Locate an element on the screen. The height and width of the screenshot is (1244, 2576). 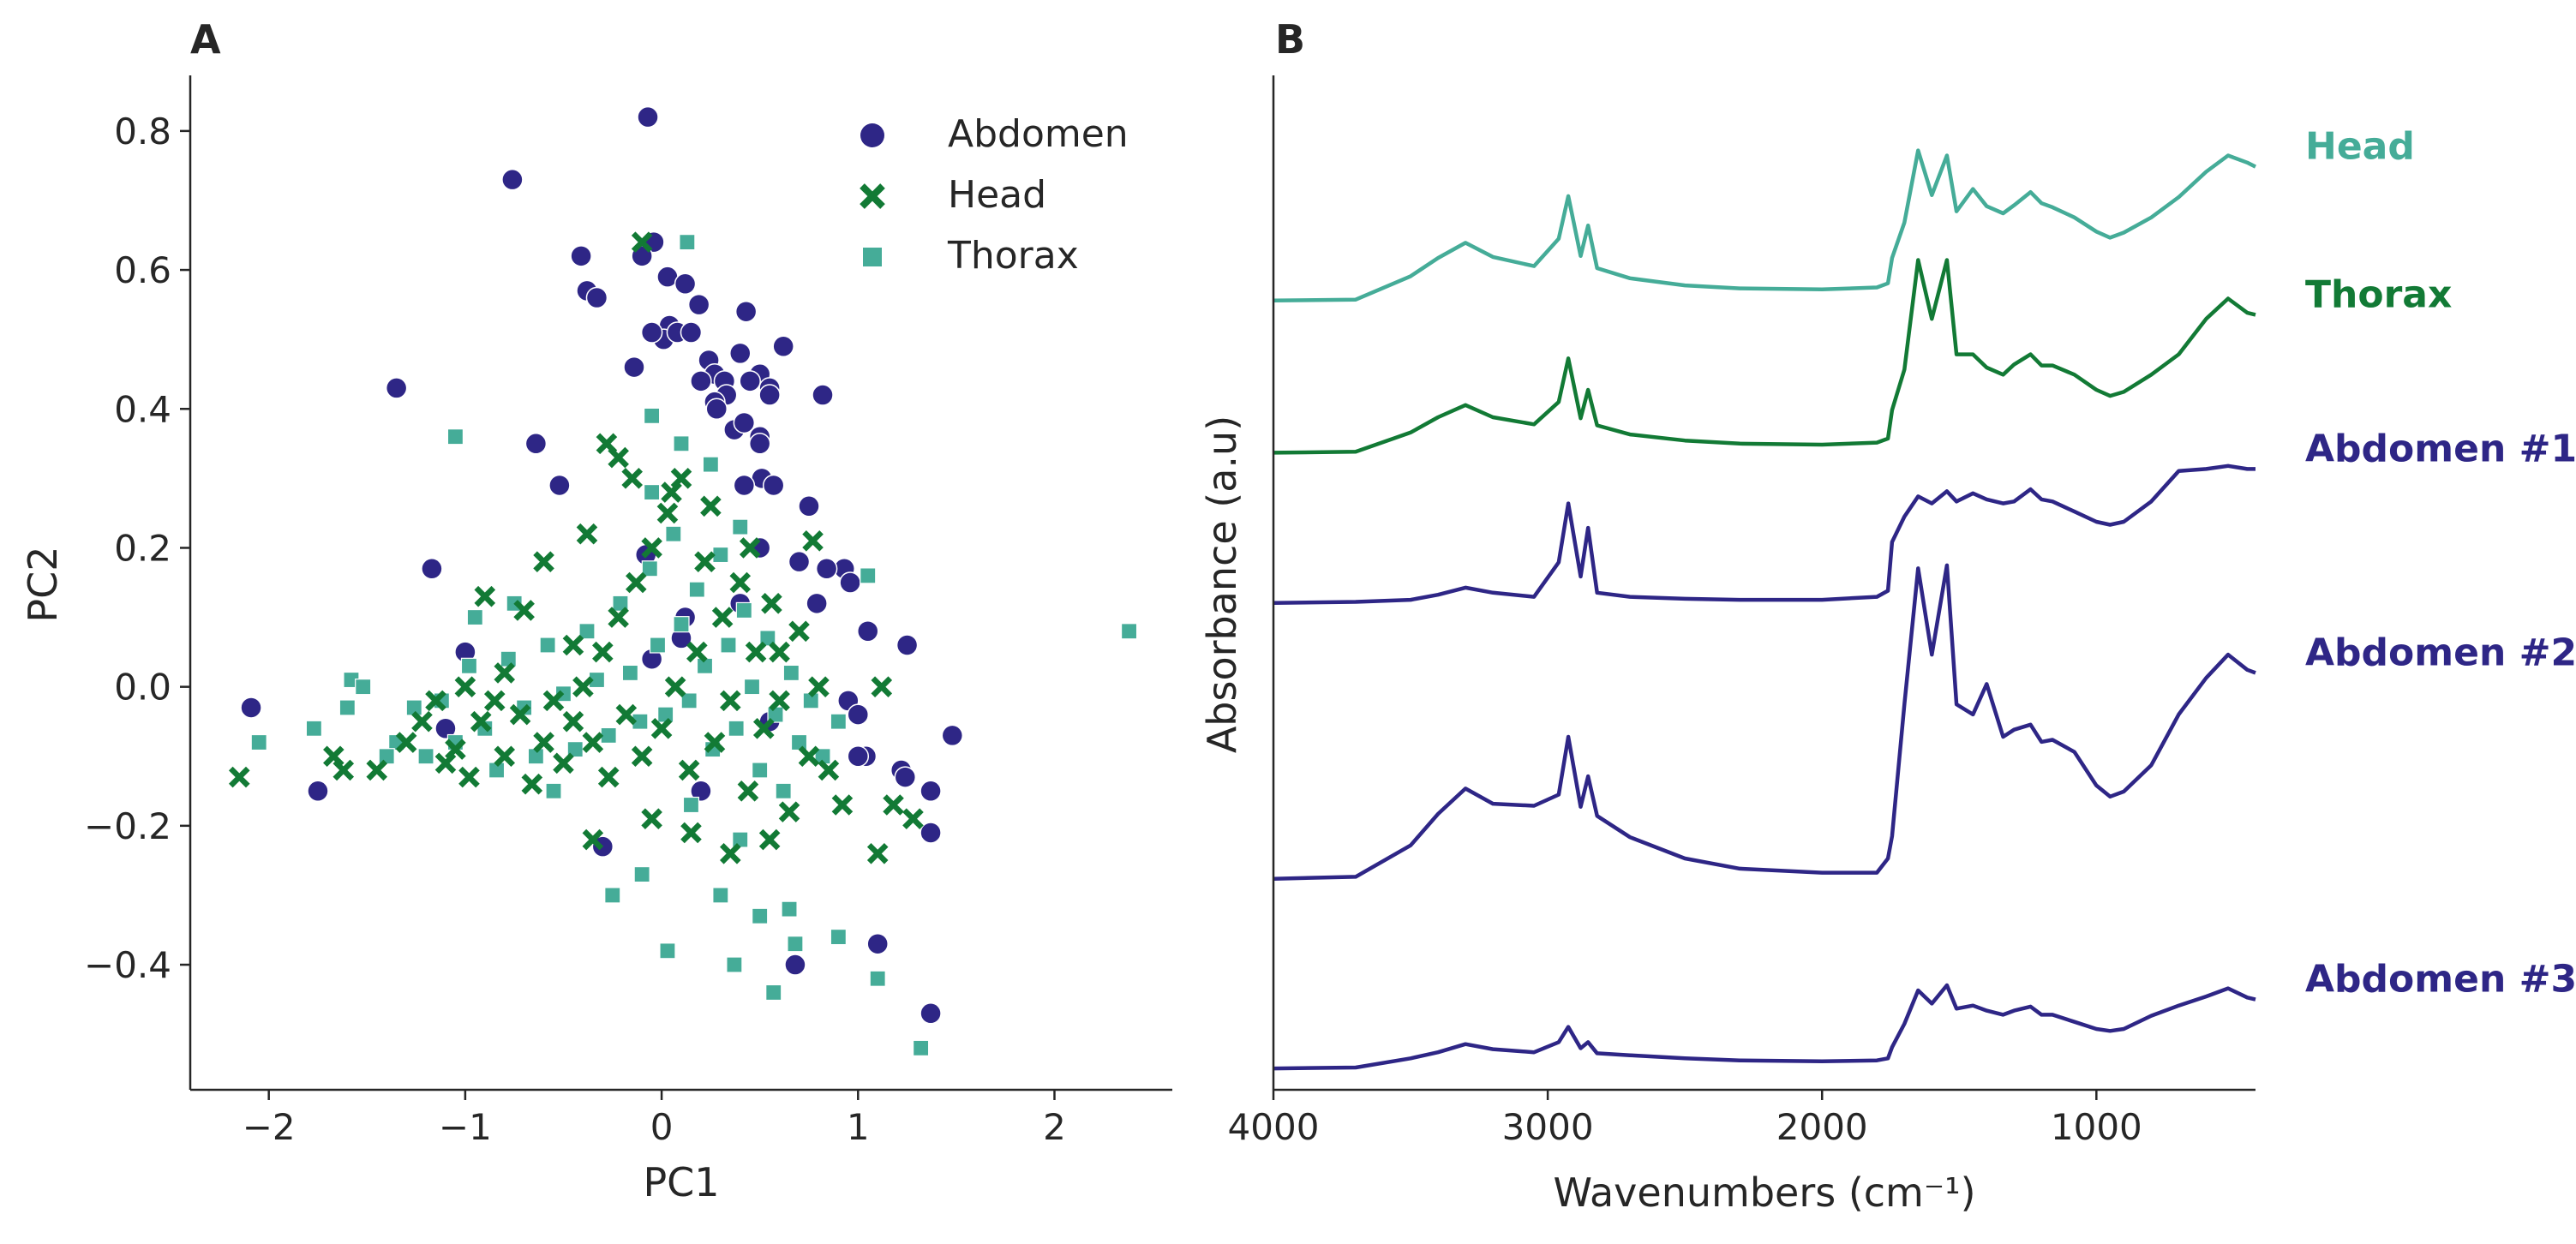
b-x-tick-label: 2000 is located at coordinates (1822, 1127).